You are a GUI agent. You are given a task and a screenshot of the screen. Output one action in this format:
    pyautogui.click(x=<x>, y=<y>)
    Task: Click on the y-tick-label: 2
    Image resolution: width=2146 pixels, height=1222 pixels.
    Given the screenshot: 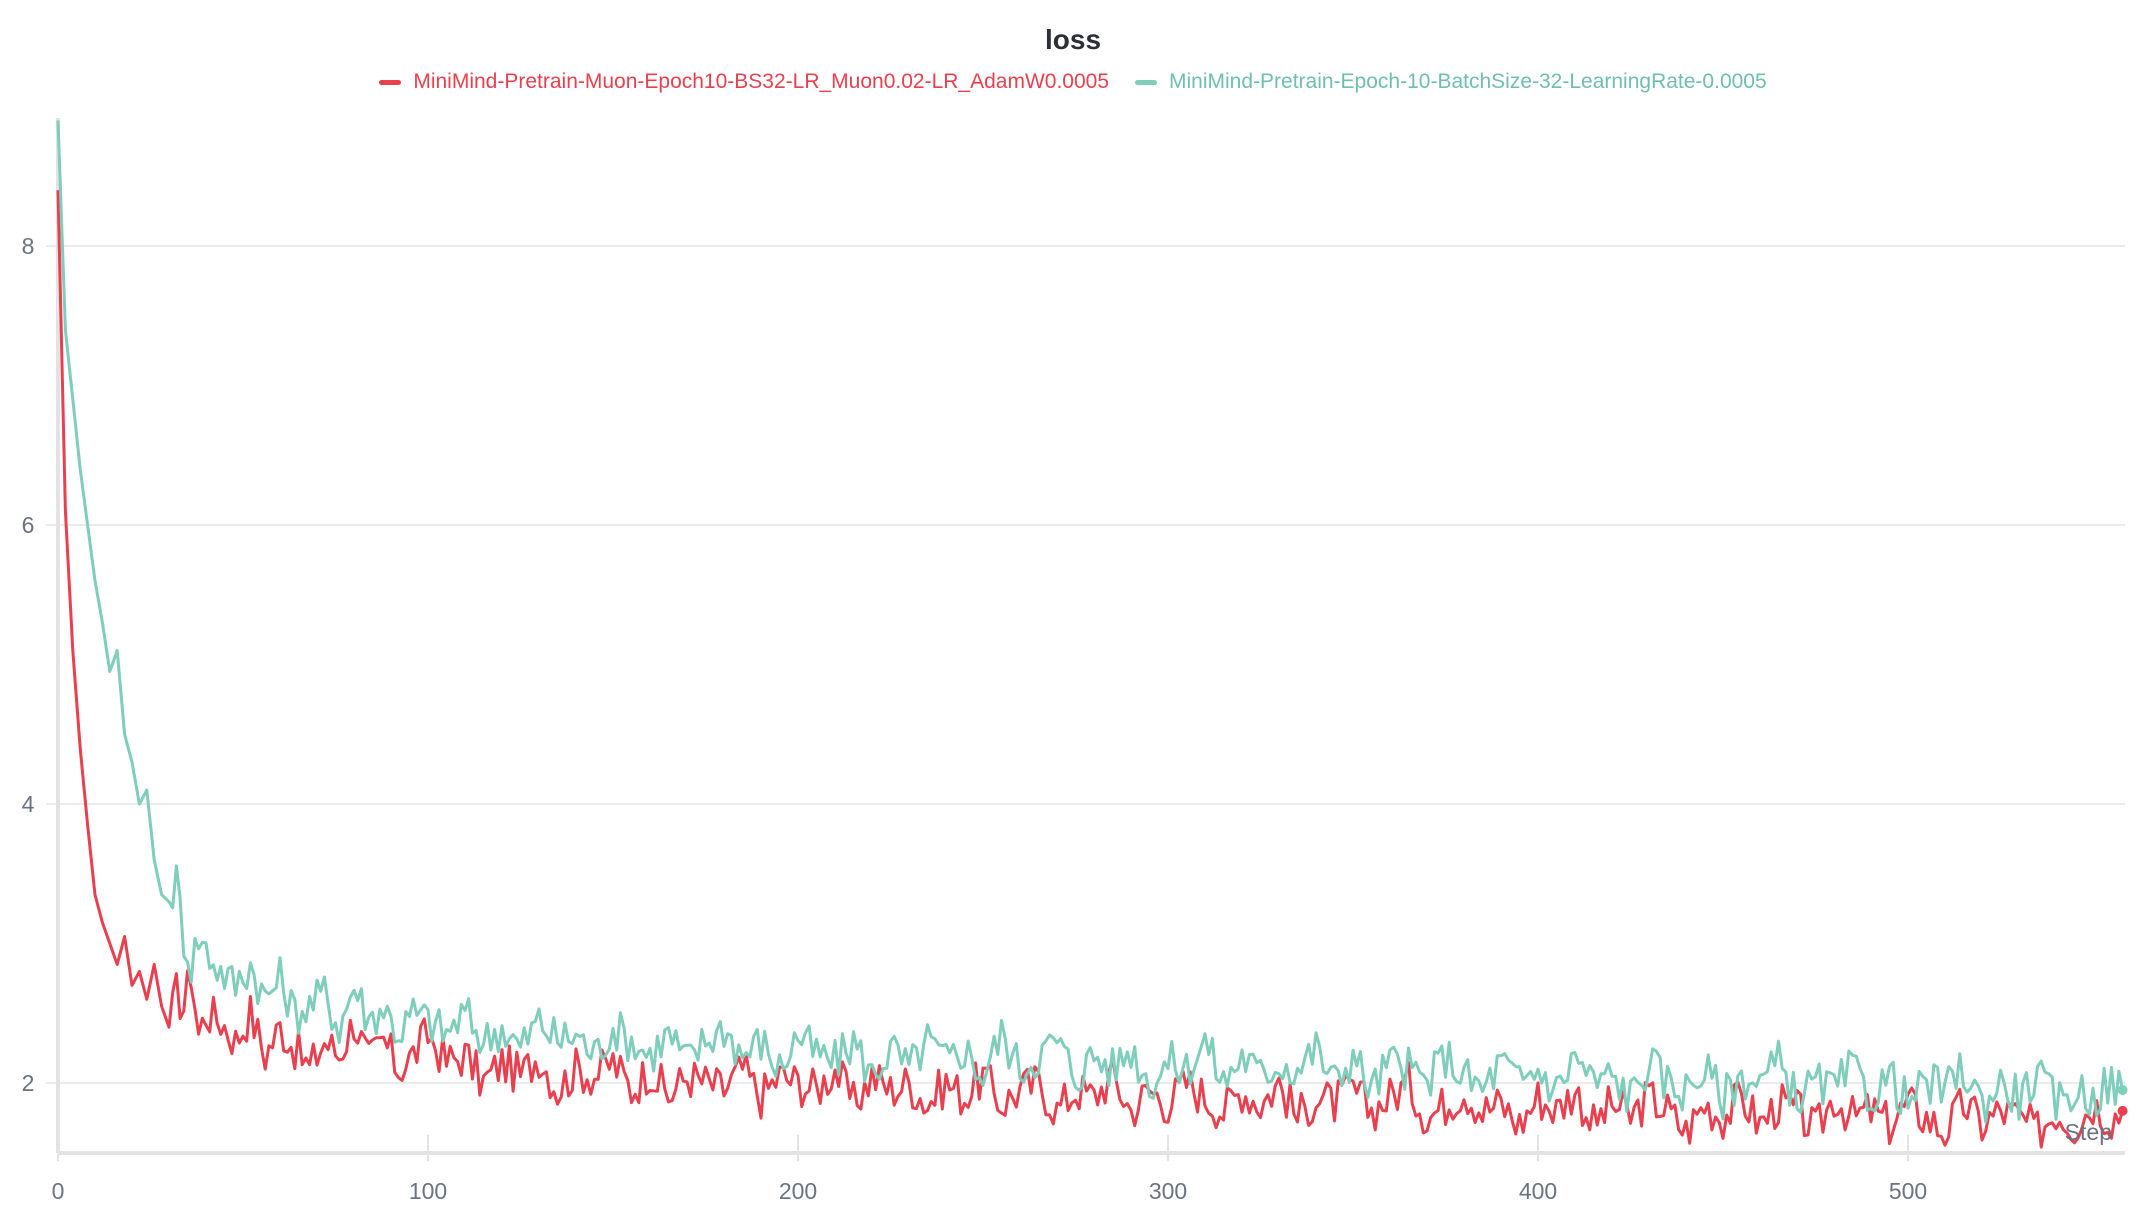 What is the action you would take?
    pyautogui.click(x=28, y=1083)
    